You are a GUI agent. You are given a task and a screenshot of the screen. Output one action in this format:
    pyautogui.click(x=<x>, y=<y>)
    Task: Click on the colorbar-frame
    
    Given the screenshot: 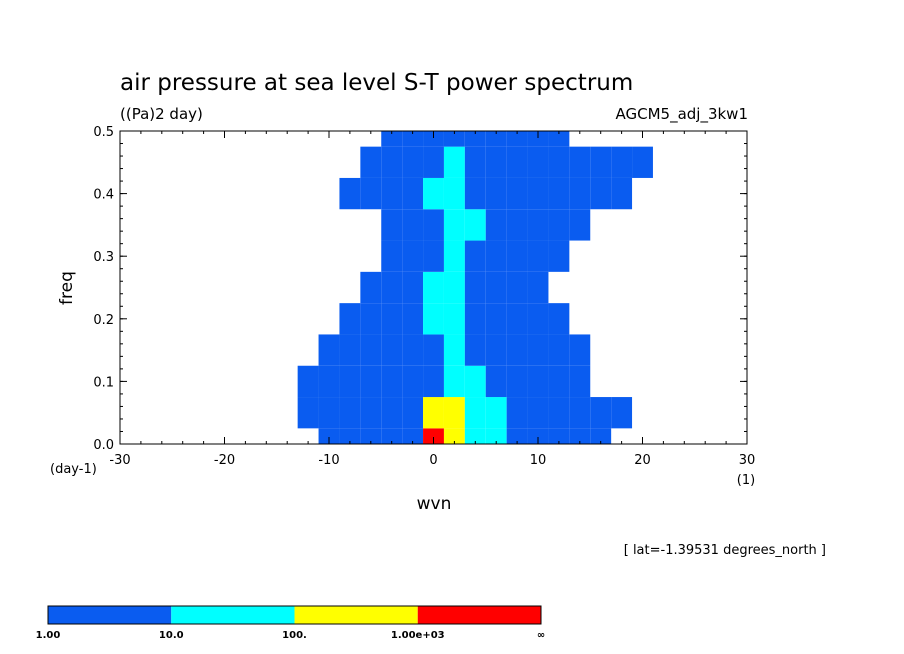 What is the action you would take?
    pyautogui.click(x=294, y=615)
    